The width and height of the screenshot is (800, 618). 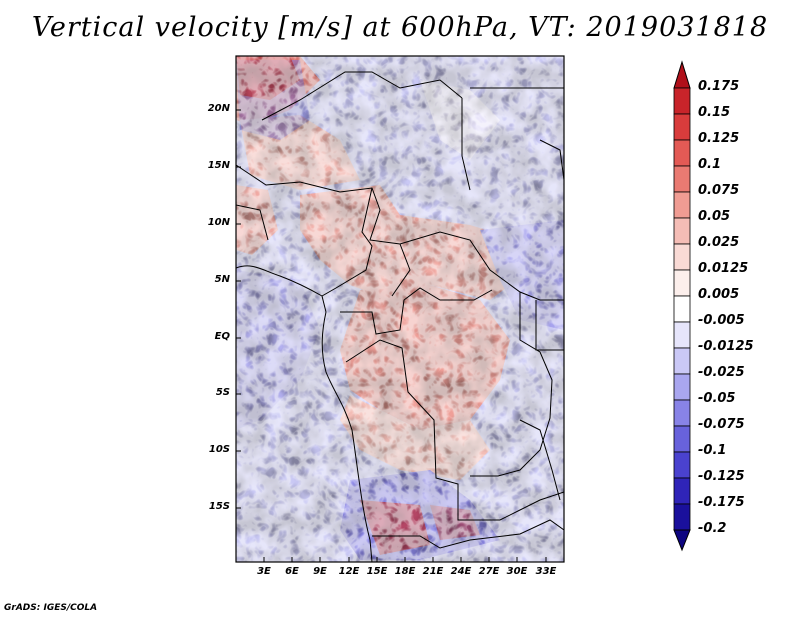 I want to click on longitude-label: 33E, so click(x=546, y=571).